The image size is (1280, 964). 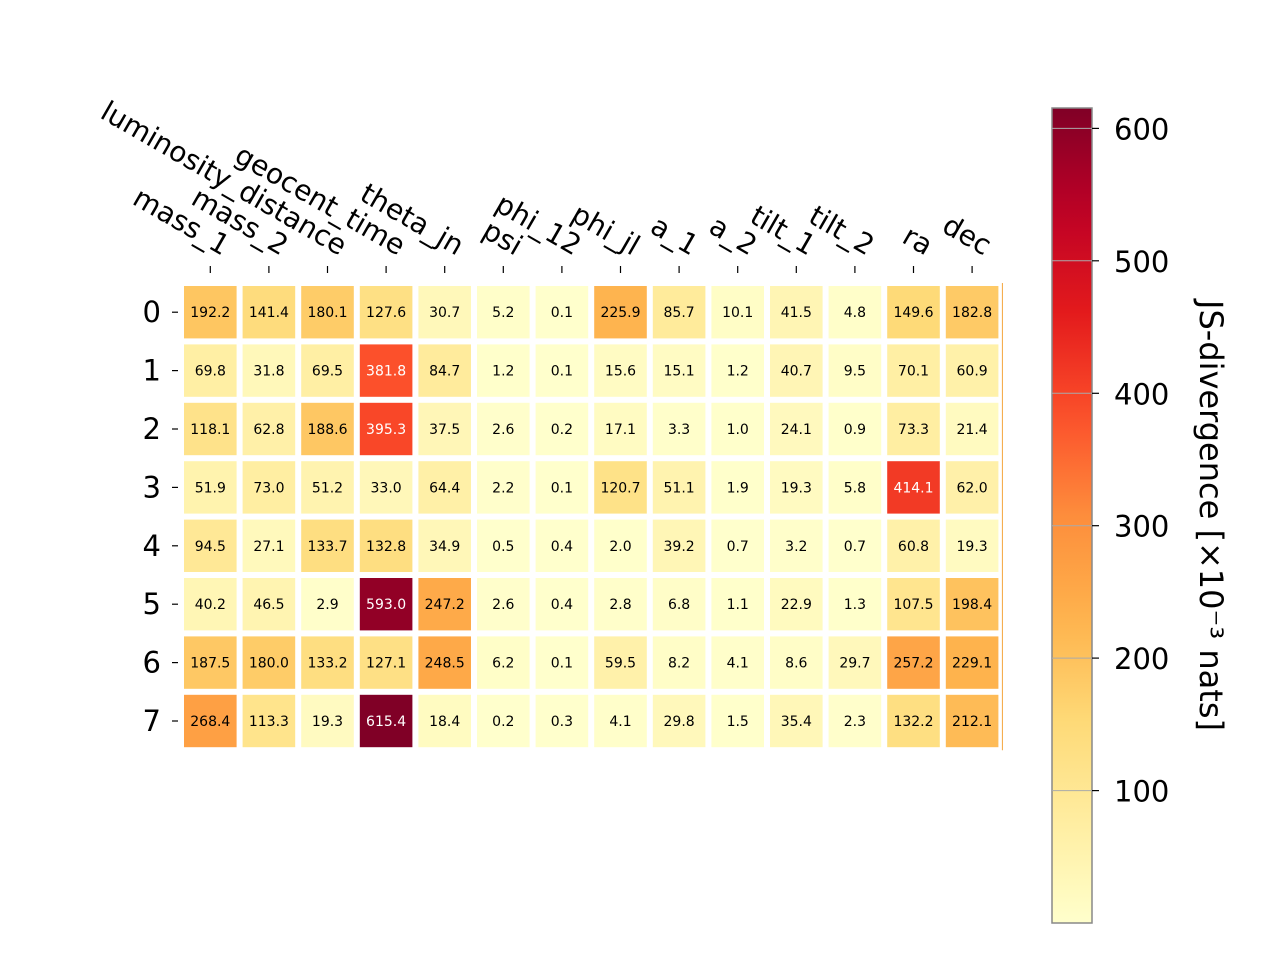 I want to click on cell-value-label: 414.1, so click(x=913, y=488).